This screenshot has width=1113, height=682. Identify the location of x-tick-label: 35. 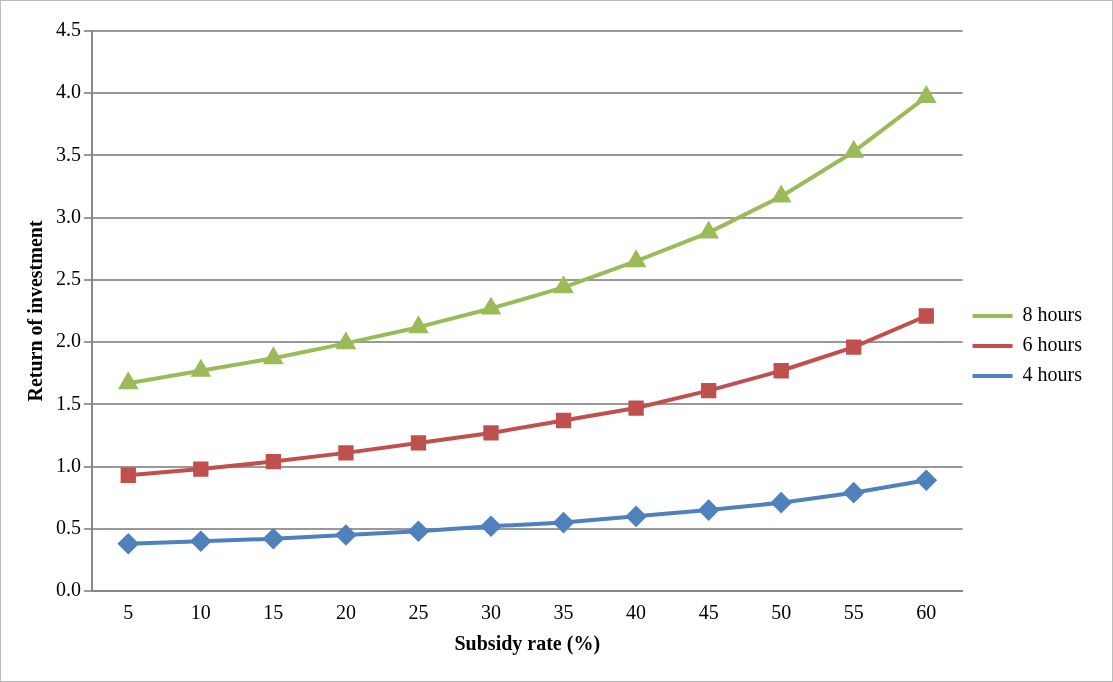
(563, 612).